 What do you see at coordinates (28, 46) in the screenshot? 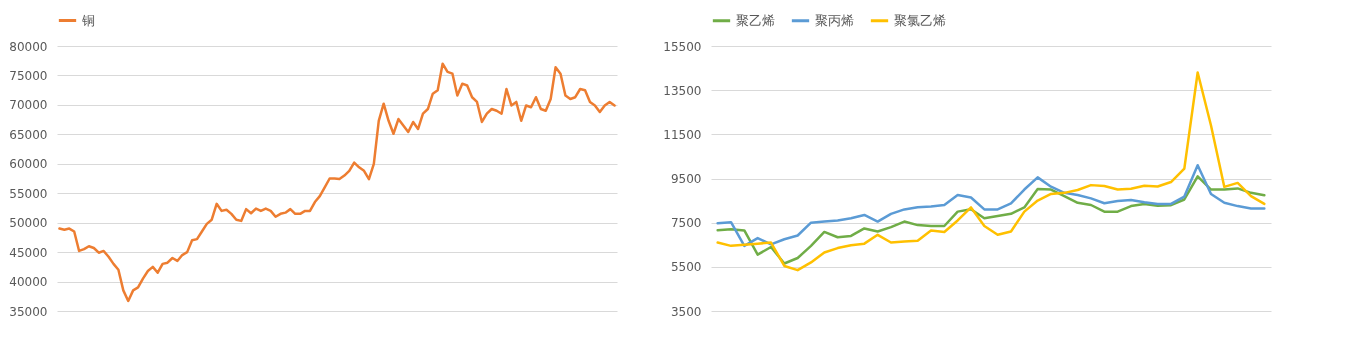
I see `y-tick-label: 80000` at bounding box center [28, 46].